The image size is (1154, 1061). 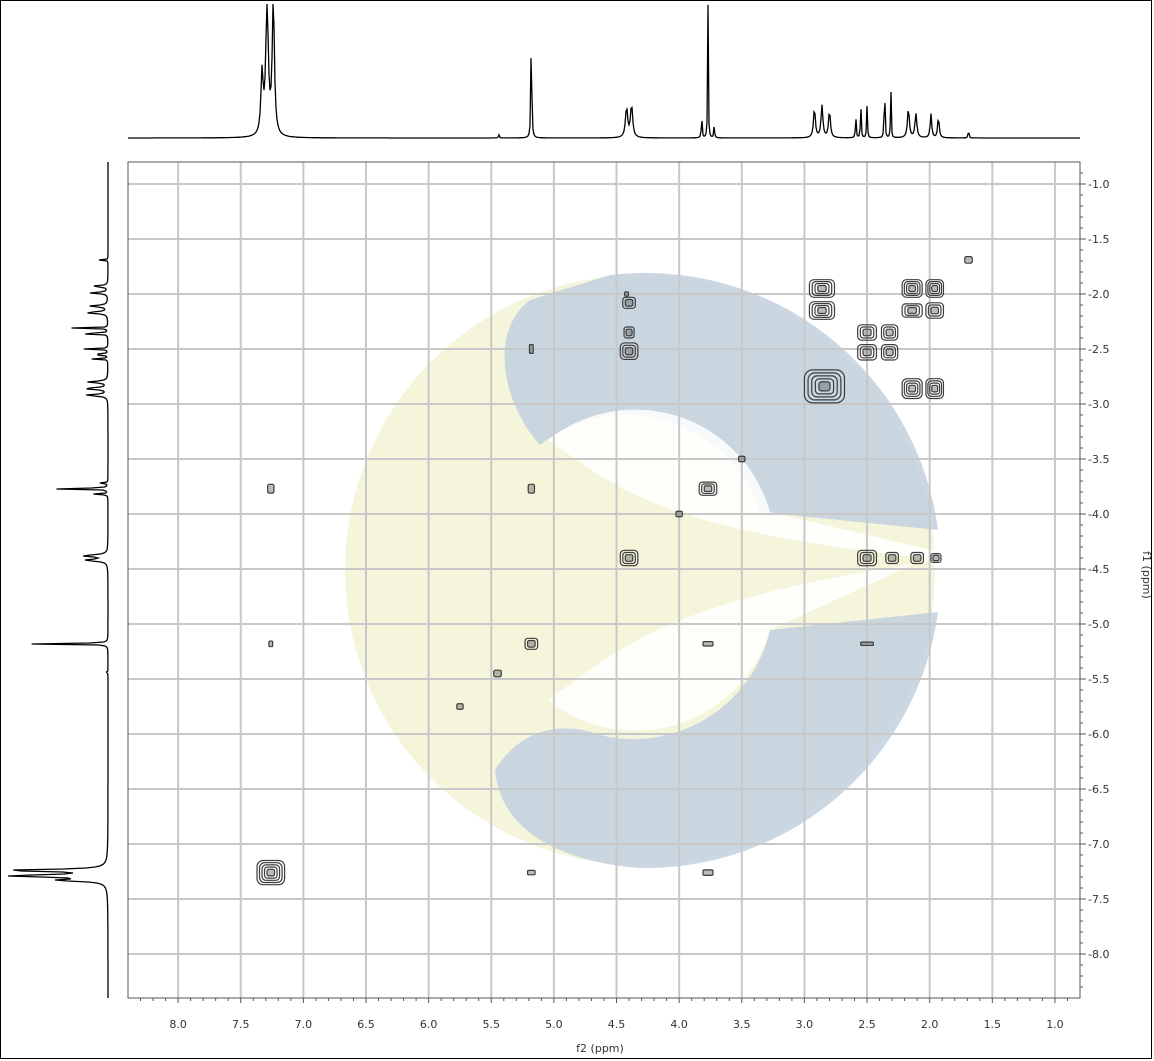 I want to click on y-tick-label: -6.5, so click(x=1098, y=789).